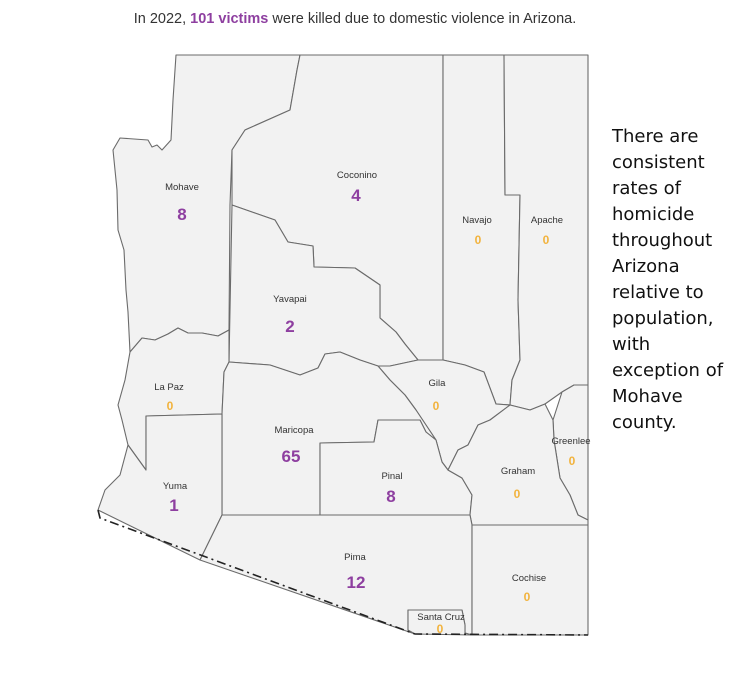 Image resolution: width=747 pixels, height=696 pixels. Describe the element at coordinates (294, 430) in the screenshot. I see `county-name-maricopa: Maricopa` at that location.